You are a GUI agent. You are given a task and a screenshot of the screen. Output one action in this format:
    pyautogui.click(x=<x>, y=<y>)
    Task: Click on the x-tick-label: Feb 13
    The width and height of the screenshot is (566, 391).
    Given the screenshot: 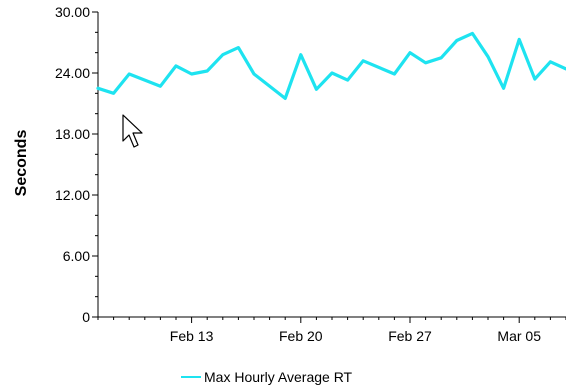 What is the action you would take?
    pyautogui.click(x=192, y=336)
    